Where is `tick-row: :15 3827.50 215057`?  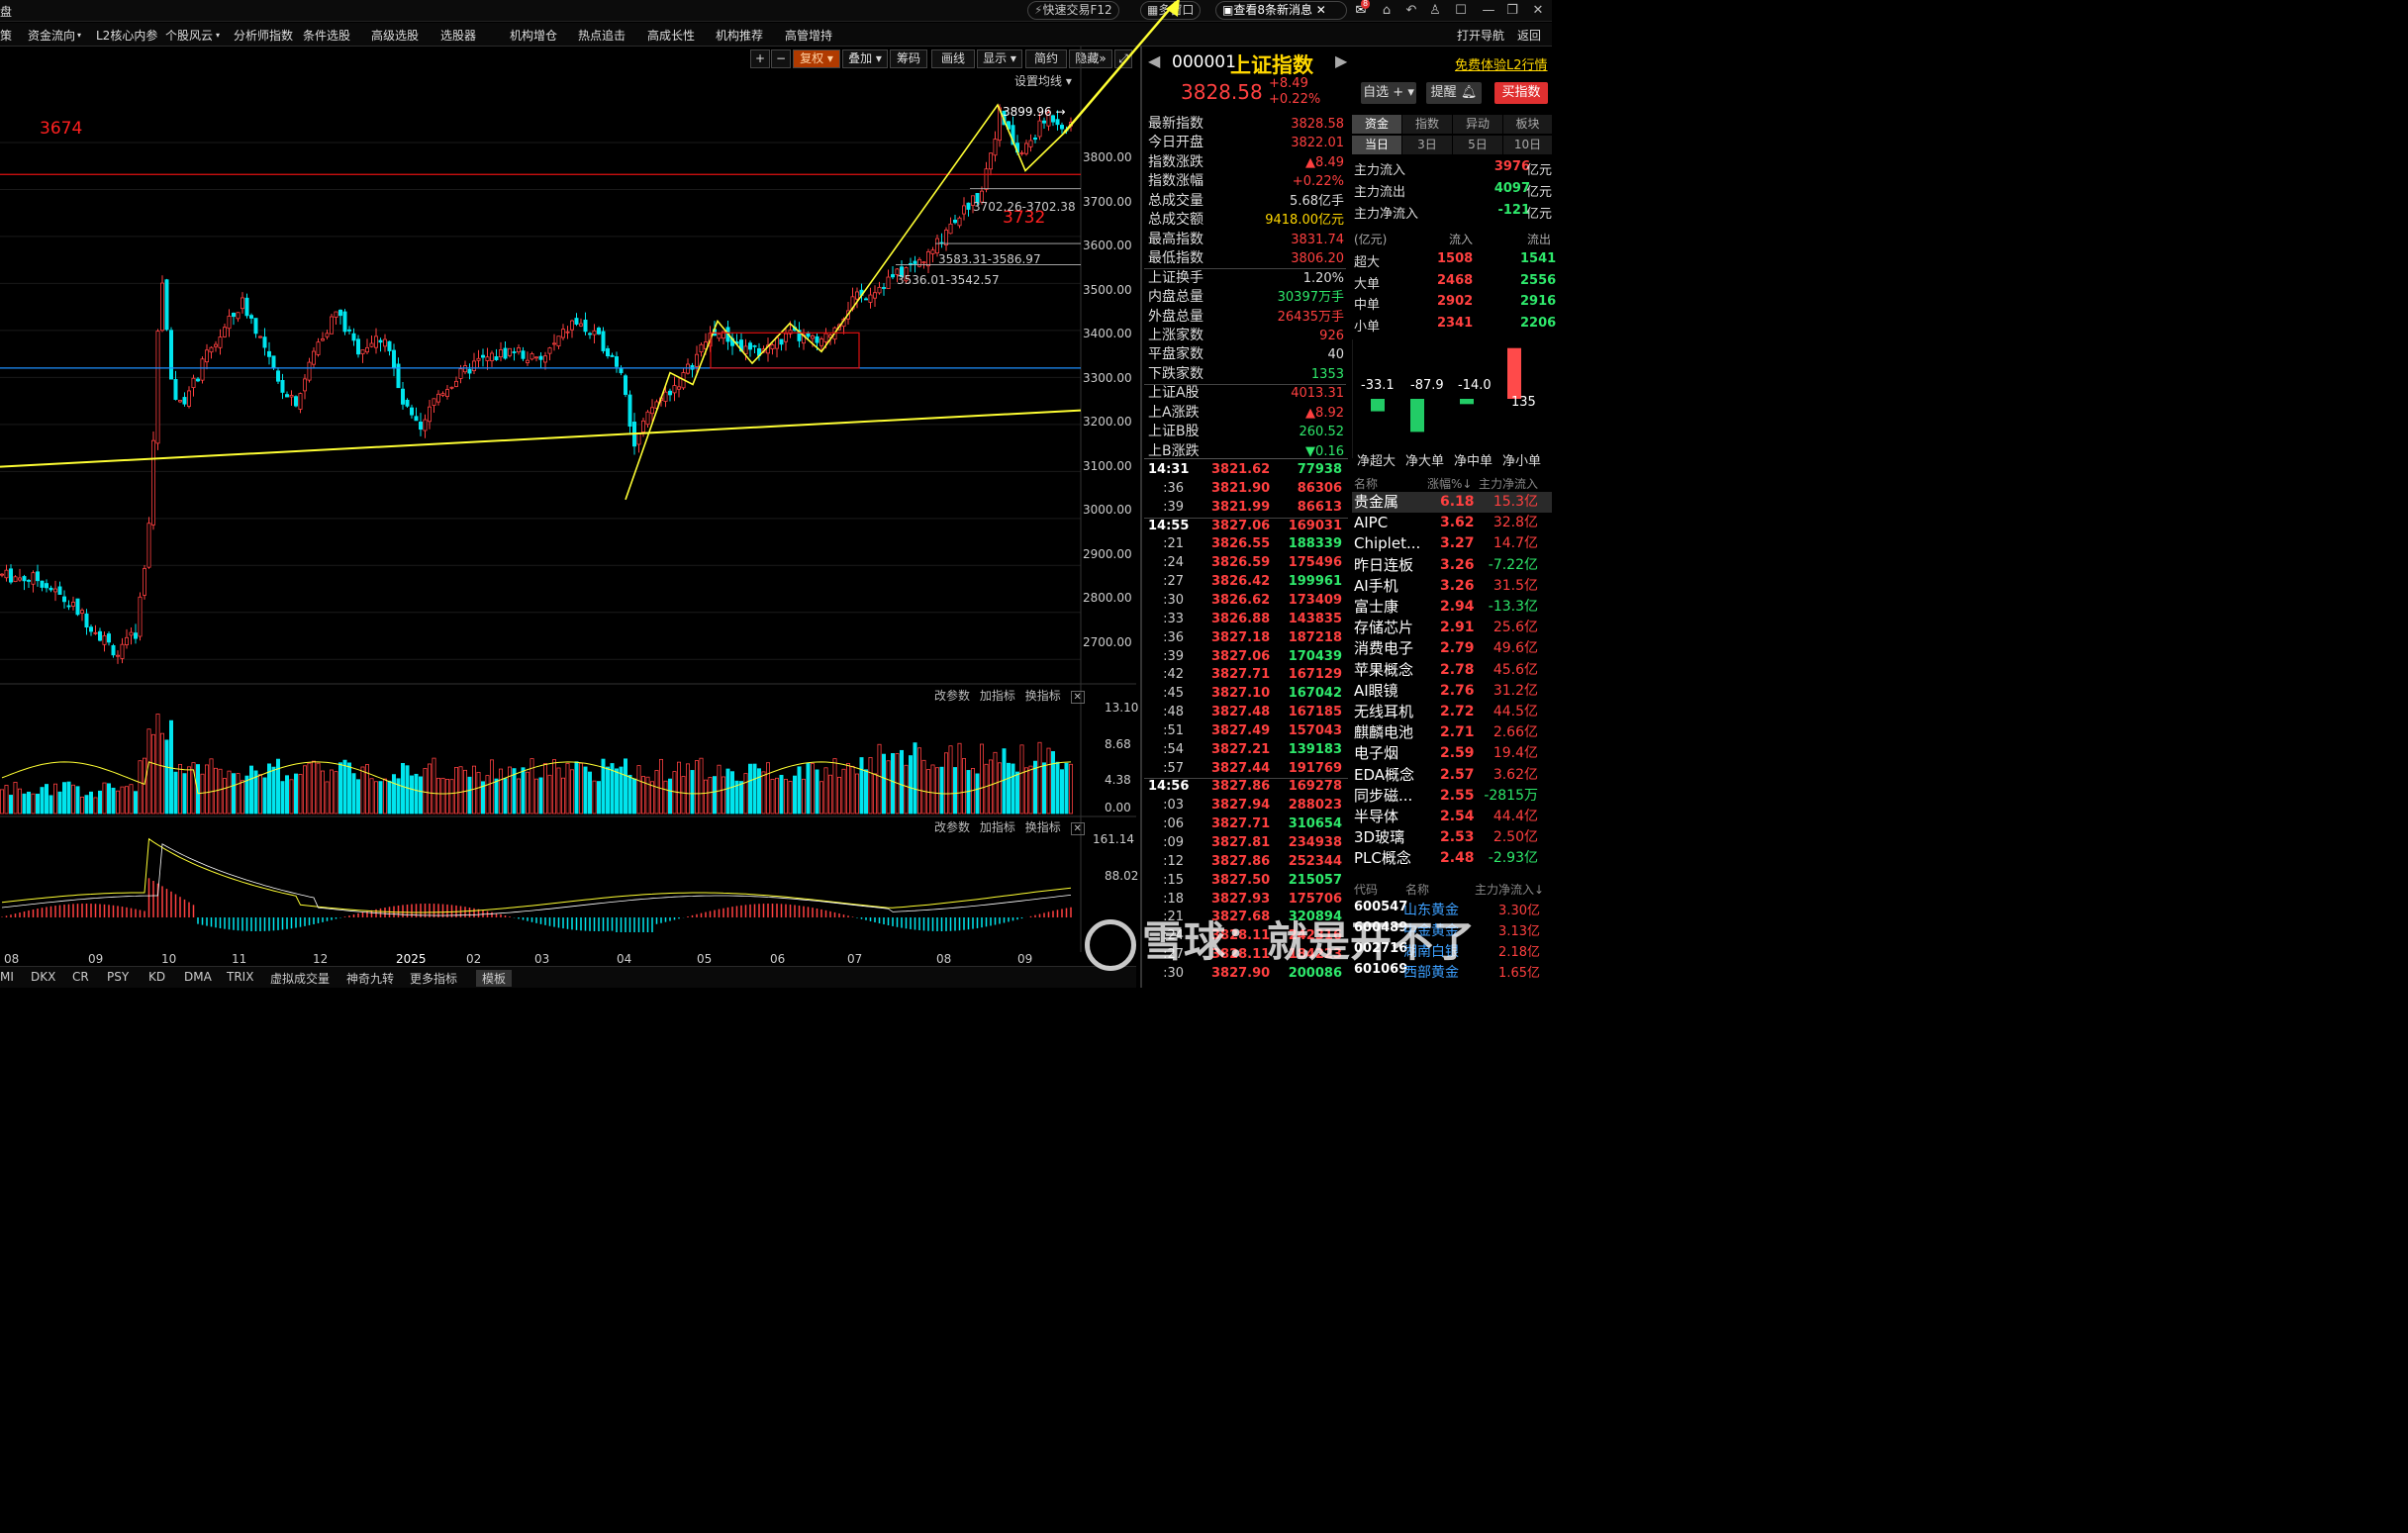
tick-row: :15 3827.50 215057 is located at coordinates (1245, 881).